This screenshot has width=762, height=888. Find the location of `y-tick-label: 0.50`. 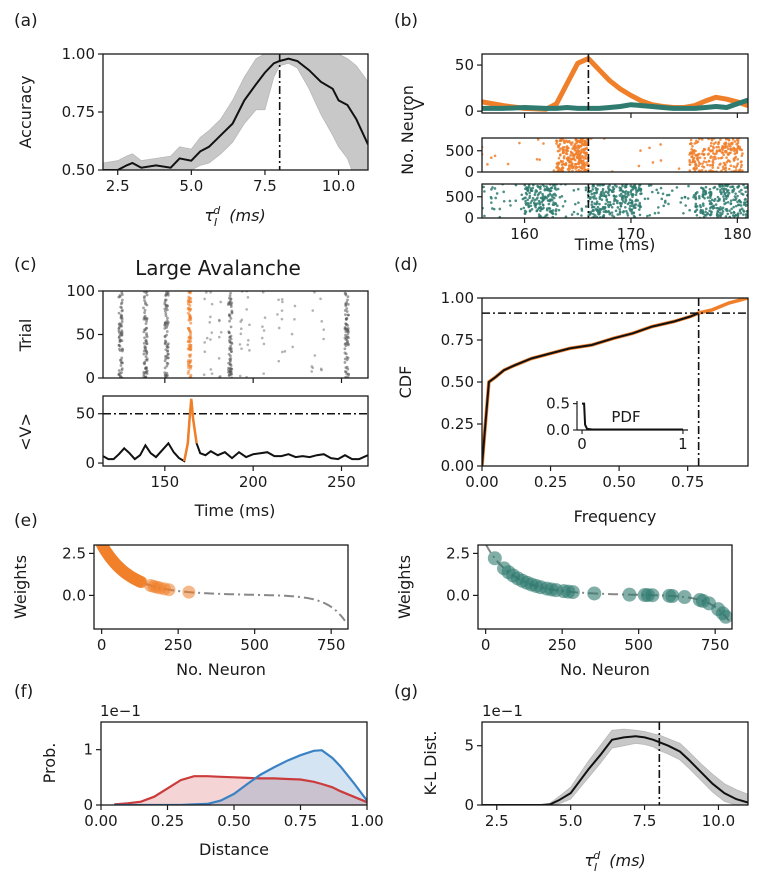

y-tick-label: 0.50 is located at coordinates (78, 170).